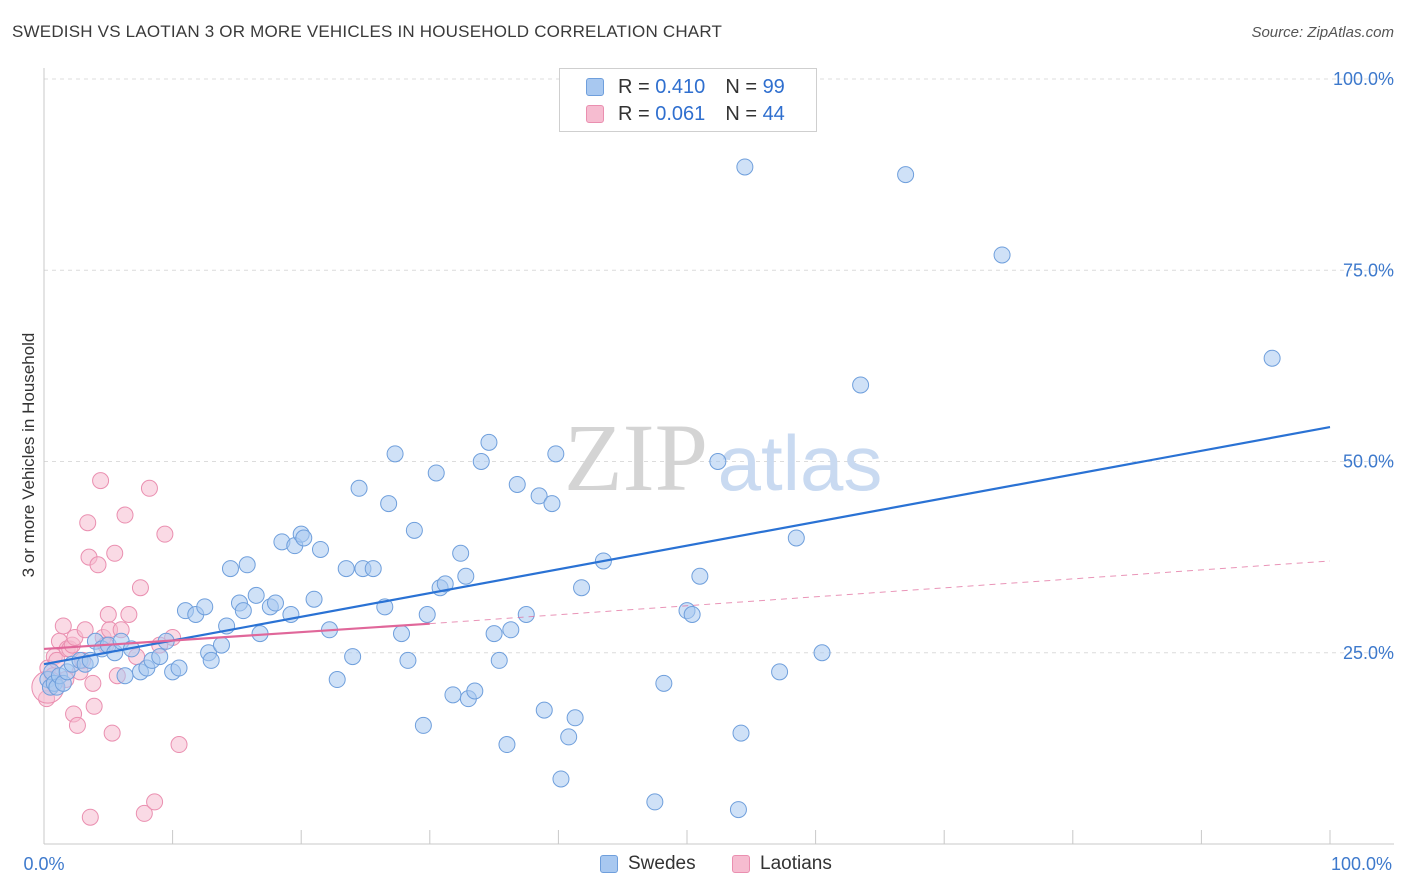  Describe the element at coordinates (800, 463) in the screenshot. I see `watermark-atlas: atlas` at that location.